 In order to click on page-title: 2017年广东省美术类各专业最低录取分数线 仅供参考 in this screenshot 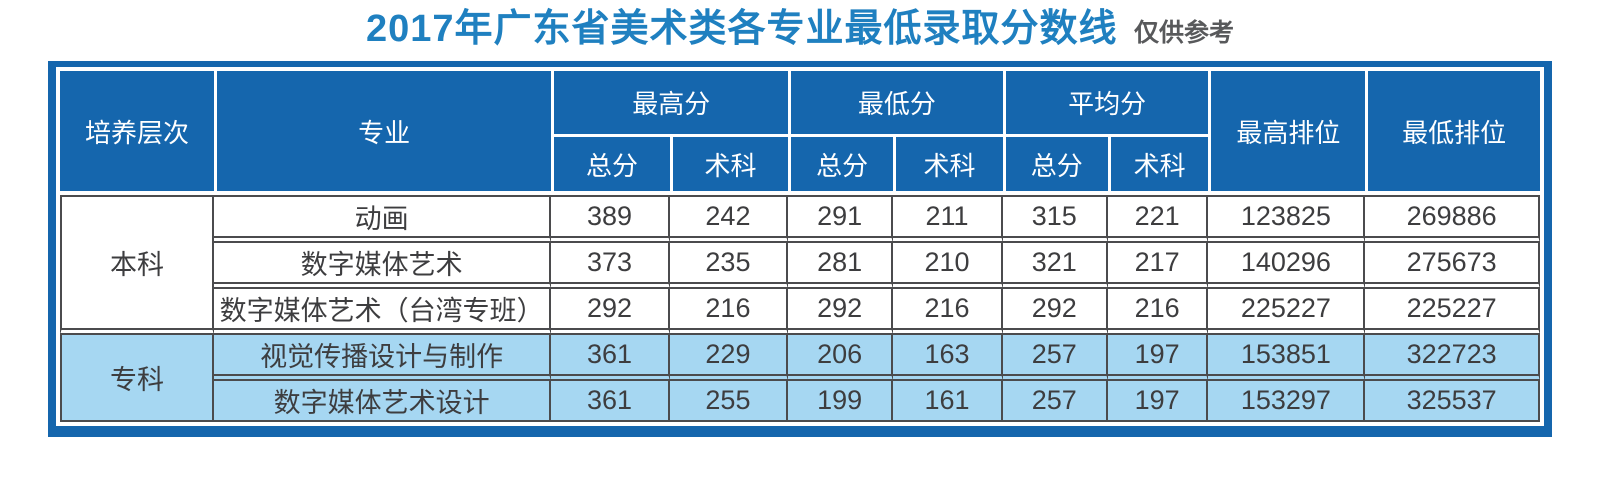, I will do `click(800, 27)`.